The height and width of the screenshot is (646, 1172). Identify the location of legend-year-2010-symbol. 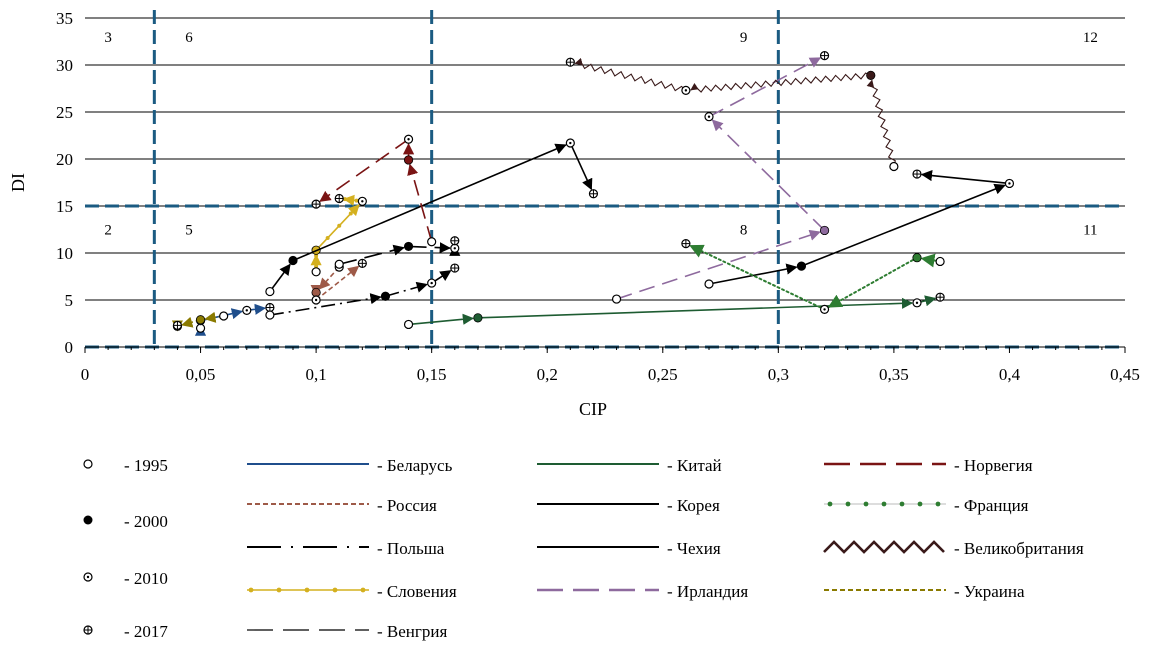
(98, 579).